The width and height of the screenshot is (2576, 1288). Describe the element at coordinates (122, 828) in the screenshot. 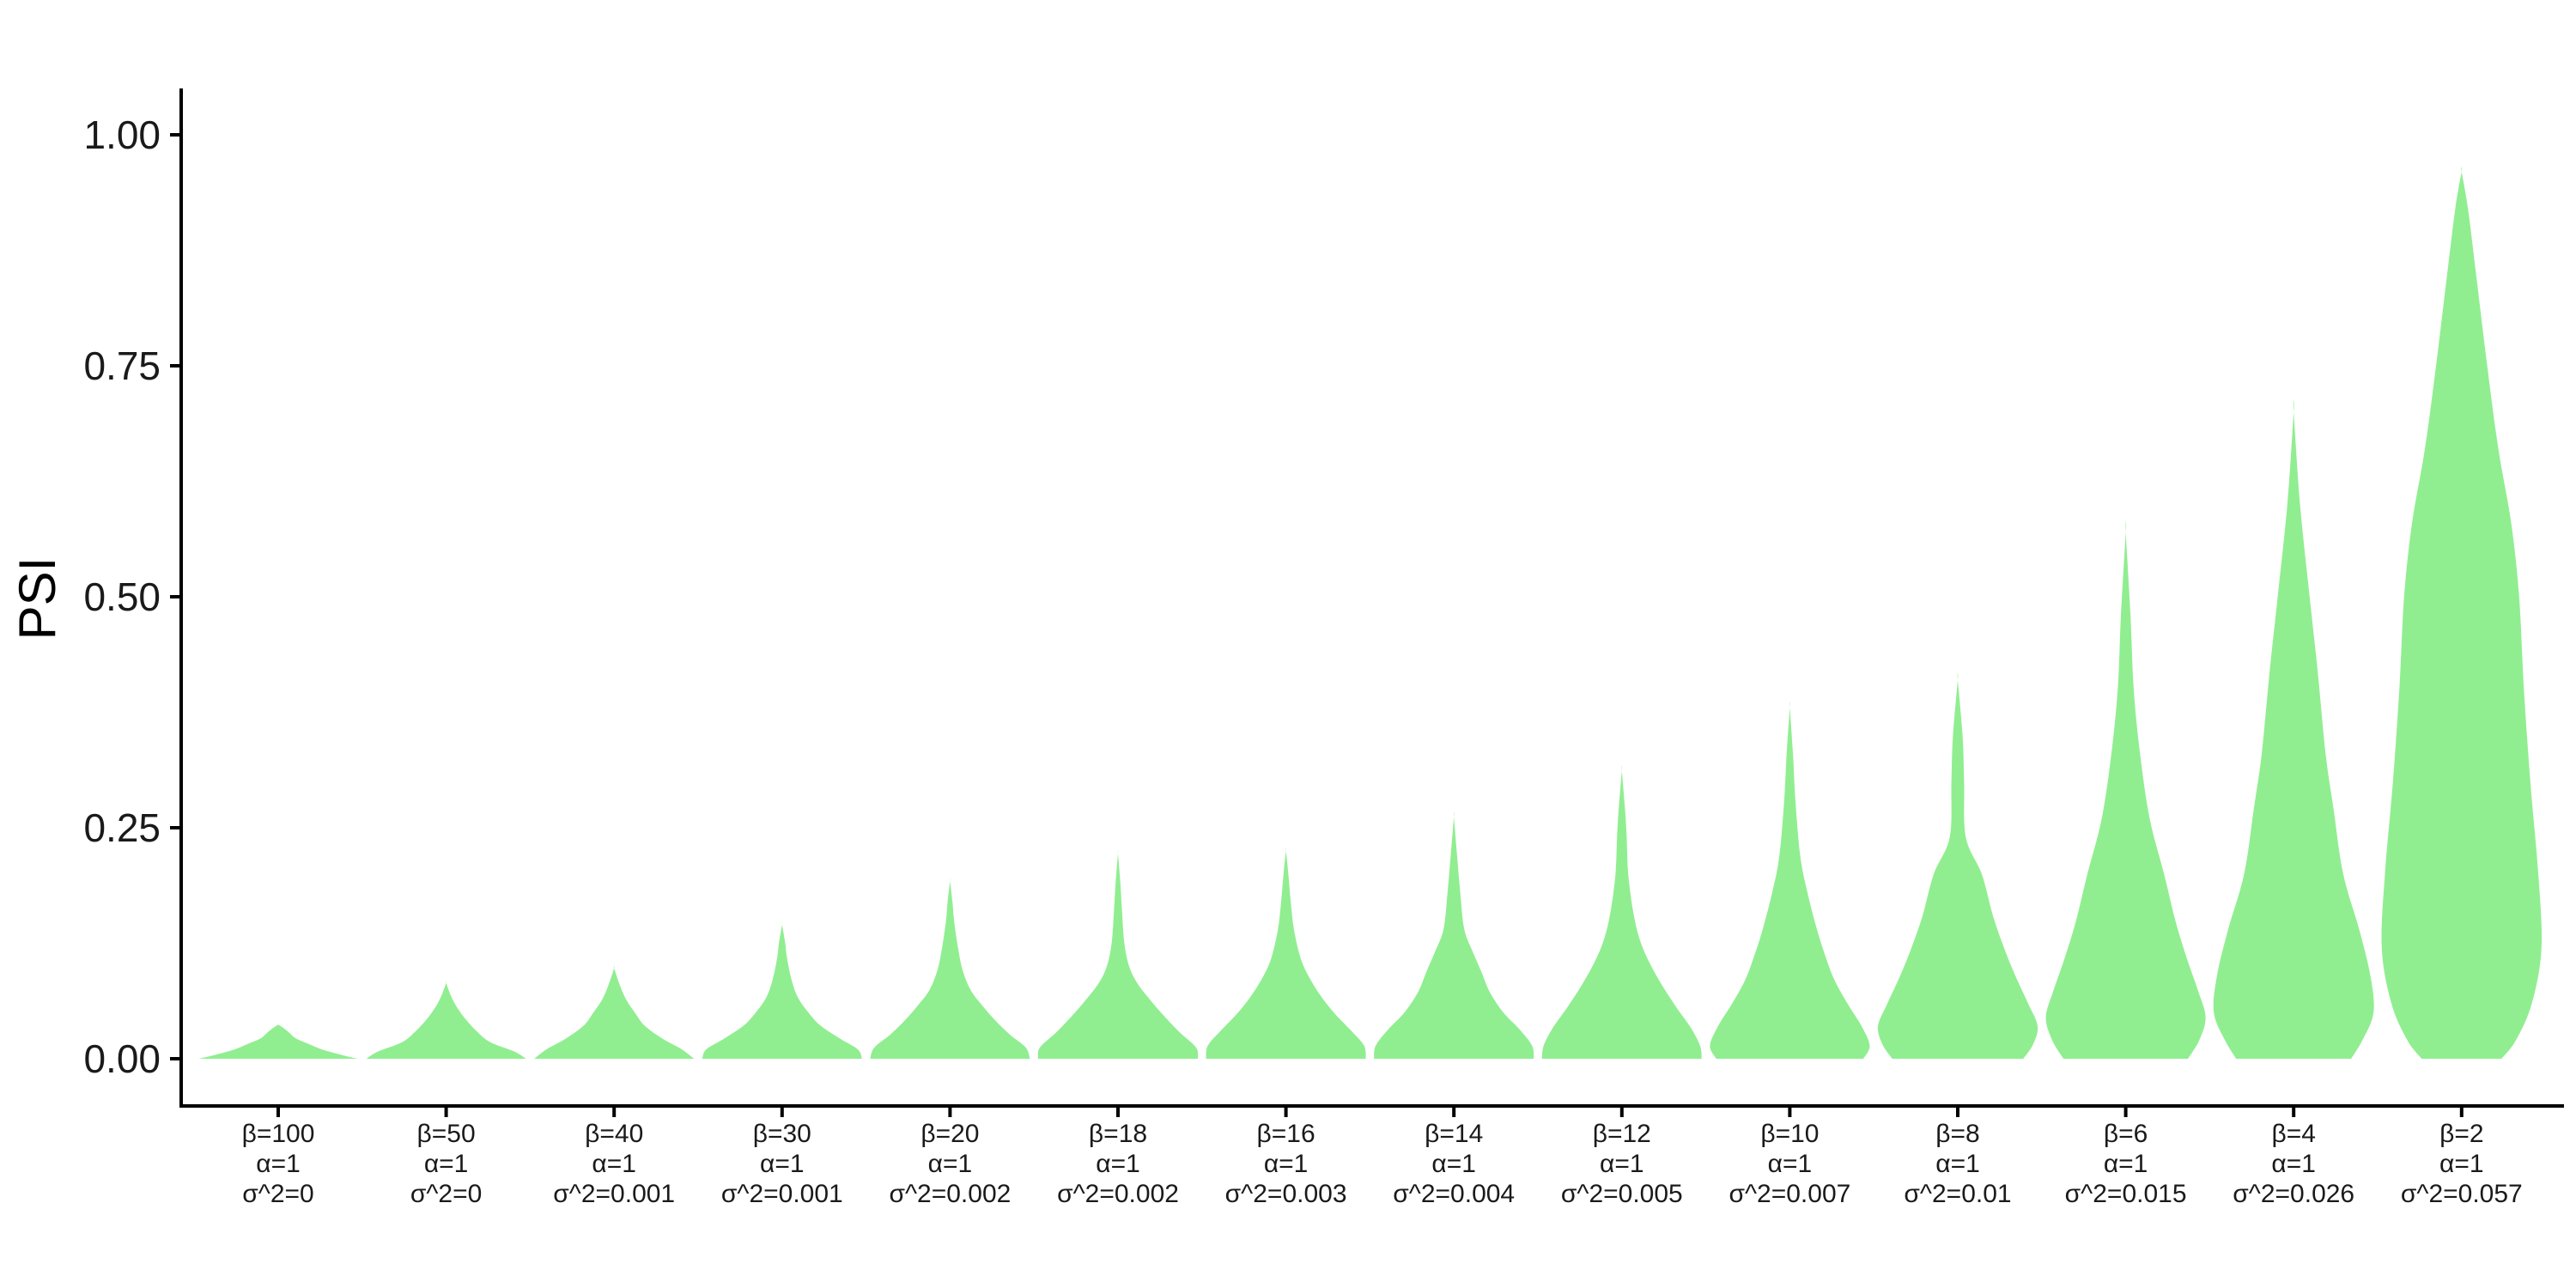

I see `y-tick-label: 0.25` at that location.